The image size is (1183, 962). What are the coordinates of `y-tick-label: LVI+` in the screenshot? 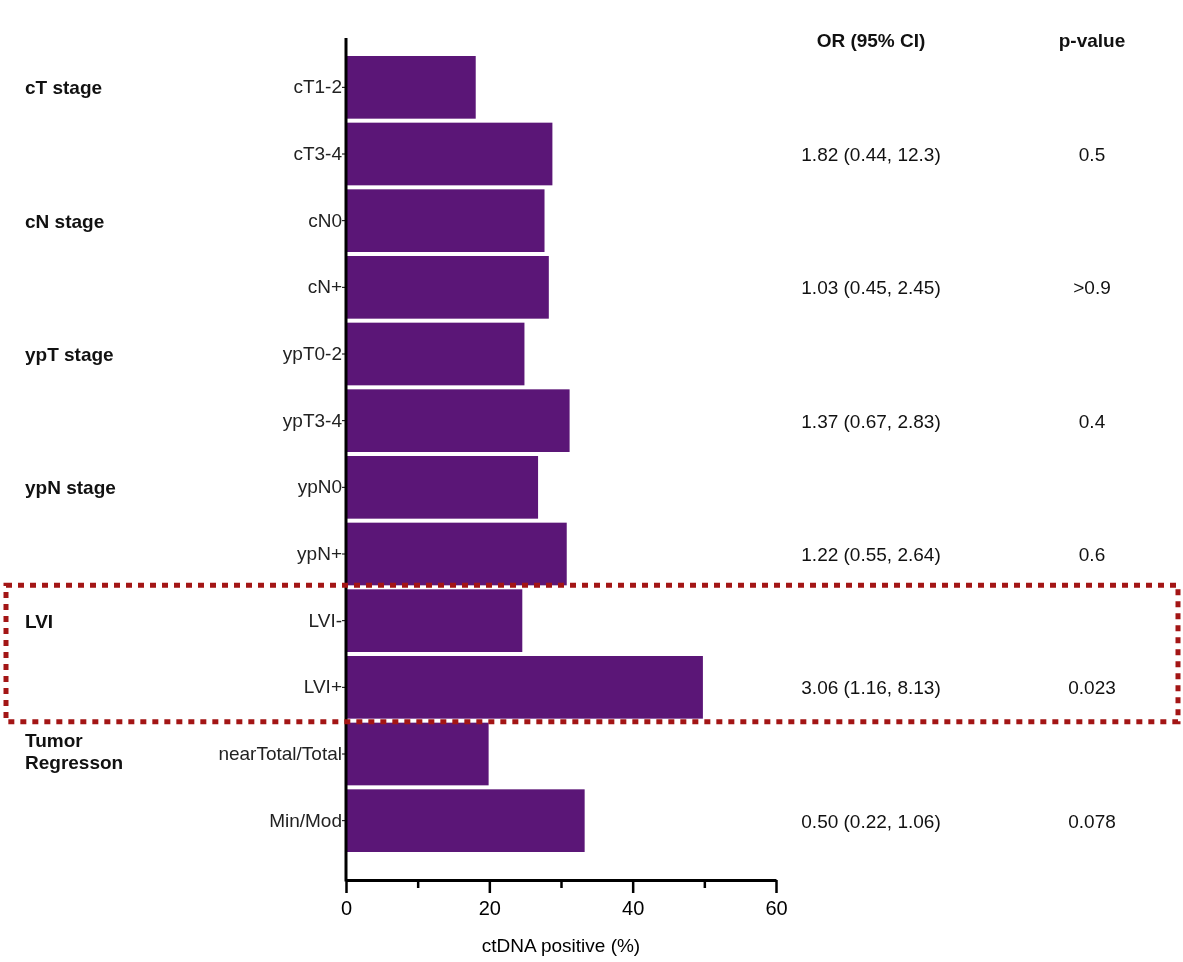 It's located at (322, 687).